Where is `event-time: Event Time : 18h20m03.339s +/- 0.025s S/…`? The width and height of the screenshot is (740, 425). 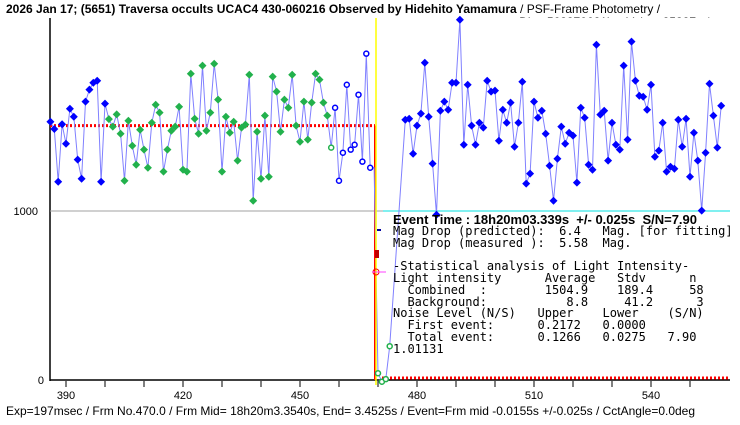
event-time: Event Time : 18h20m03.339s +/- 0.025s S/… is located at coordinates (545, 219).